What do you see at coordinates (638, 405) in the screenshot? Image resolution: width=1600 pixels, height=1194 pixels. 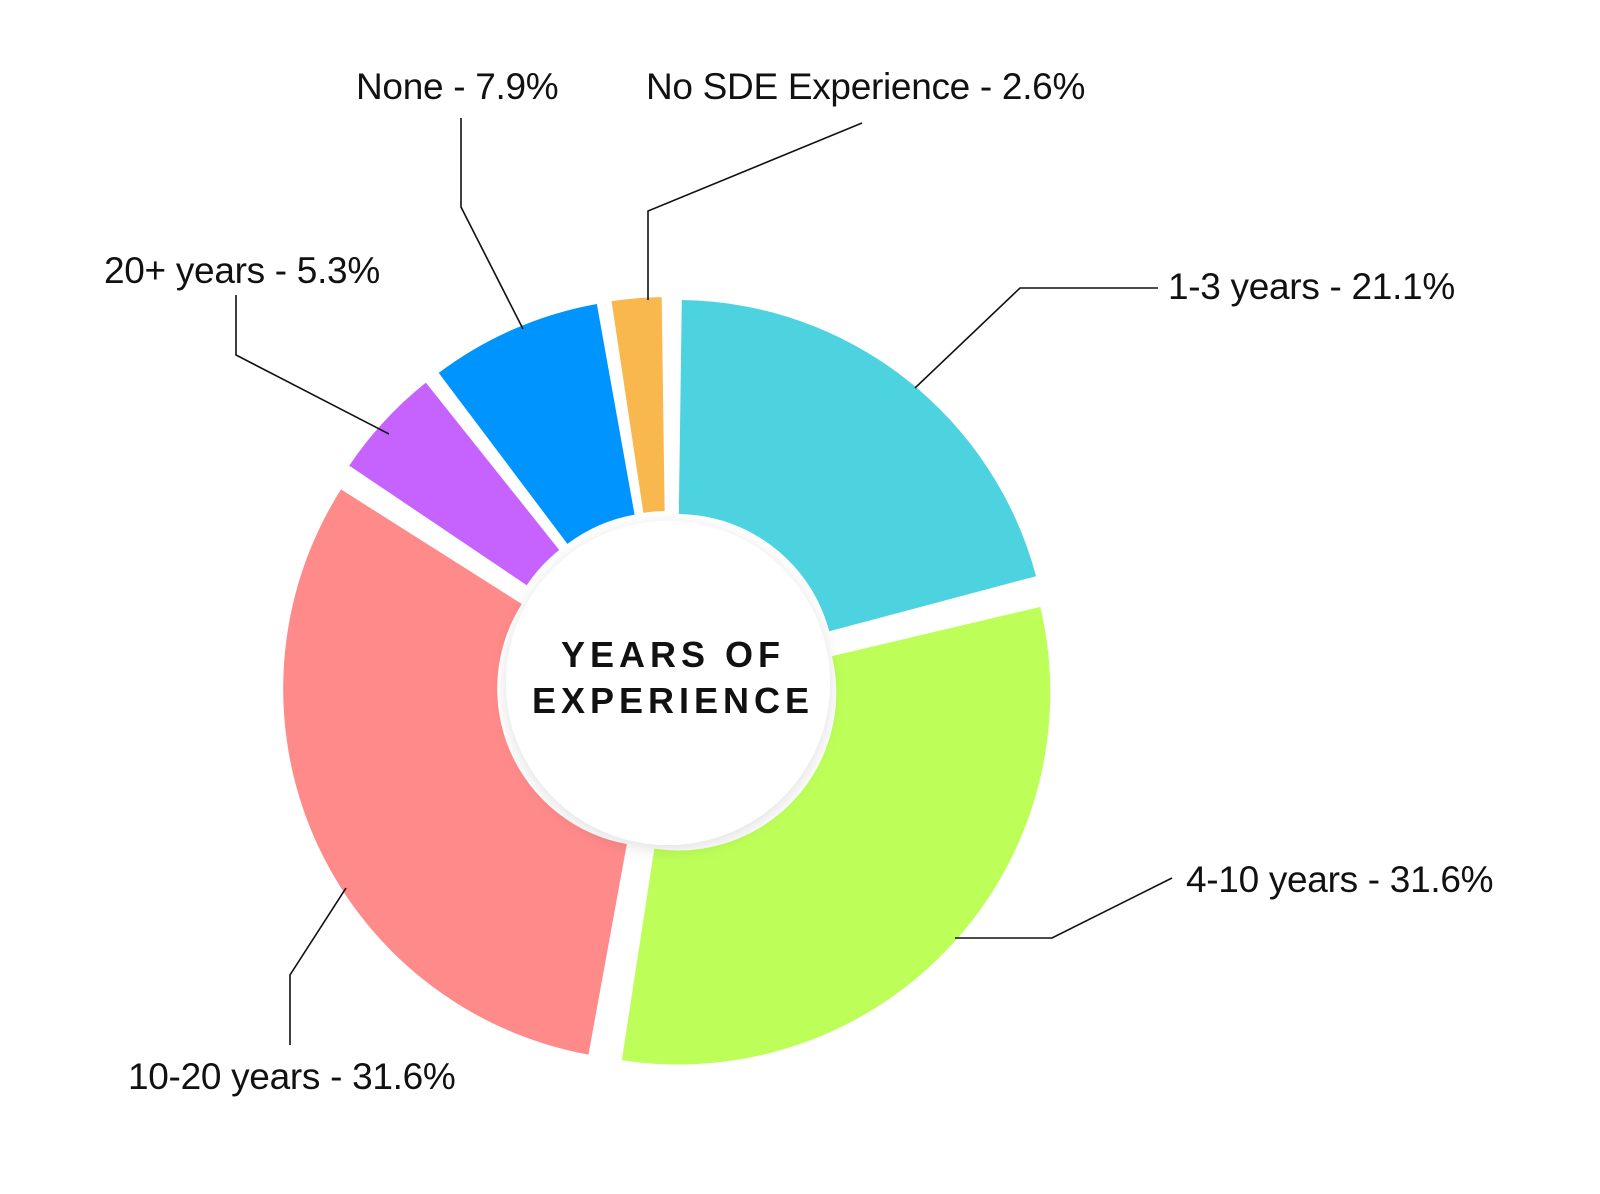 I see `slice-no-sde-experience` at bounding box center [638, 405].